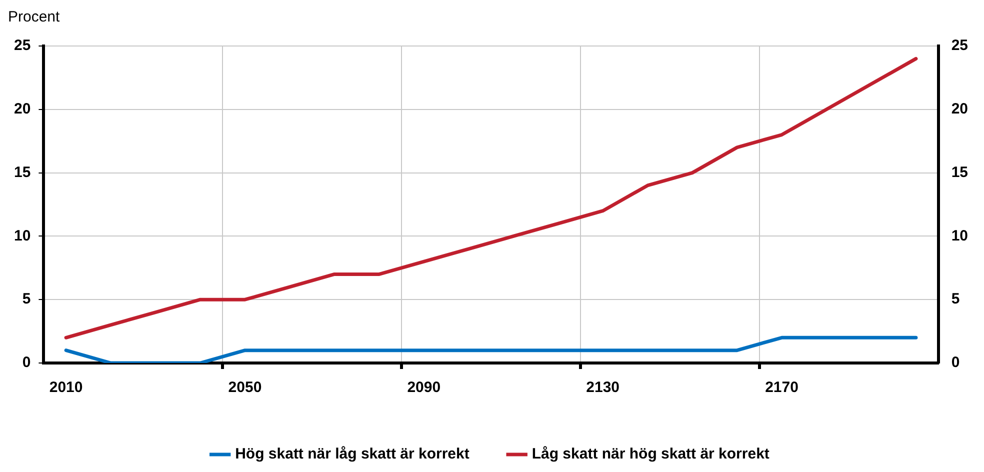 This screenshot has height=472, width=984. I want to click on legend-label: Låg skatt när hög skatt är korrekt, so click(651, 454).